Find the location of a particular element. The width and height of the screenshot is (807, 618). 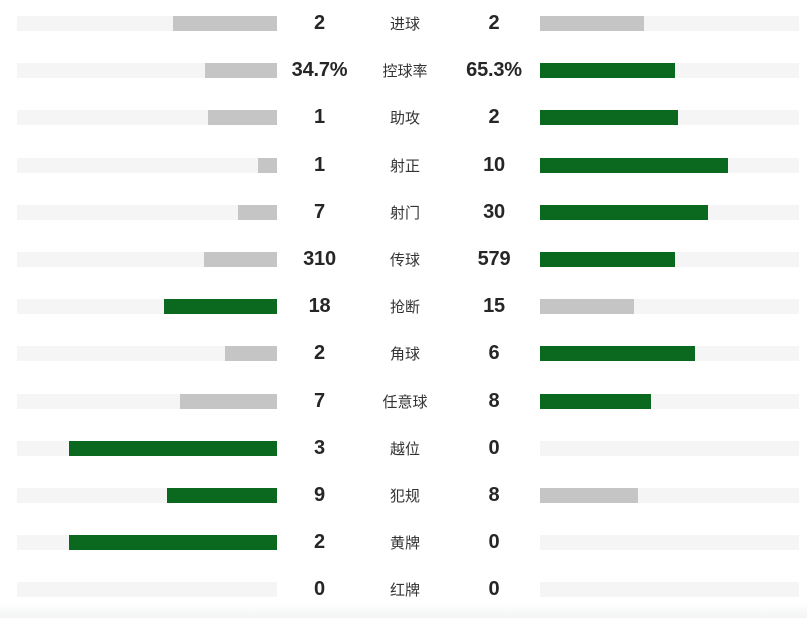

stat-label: 红牌 is located at coordinates (404, 591).